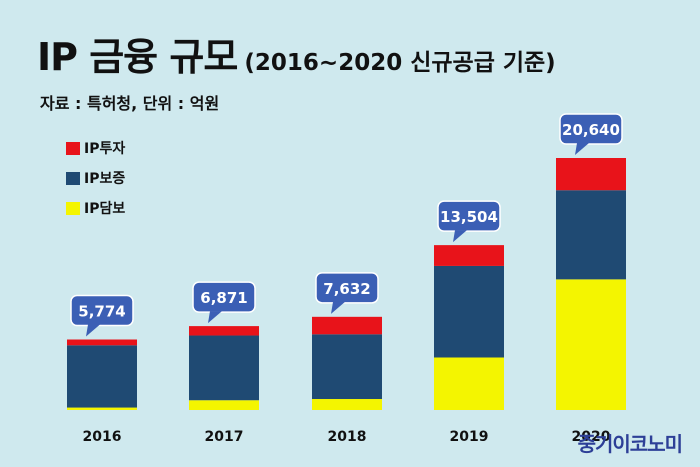 Image resolution: width=700 pixels, height=467 pixels. I want to click on bar-ip-collateral-2018, so click(347, 404).